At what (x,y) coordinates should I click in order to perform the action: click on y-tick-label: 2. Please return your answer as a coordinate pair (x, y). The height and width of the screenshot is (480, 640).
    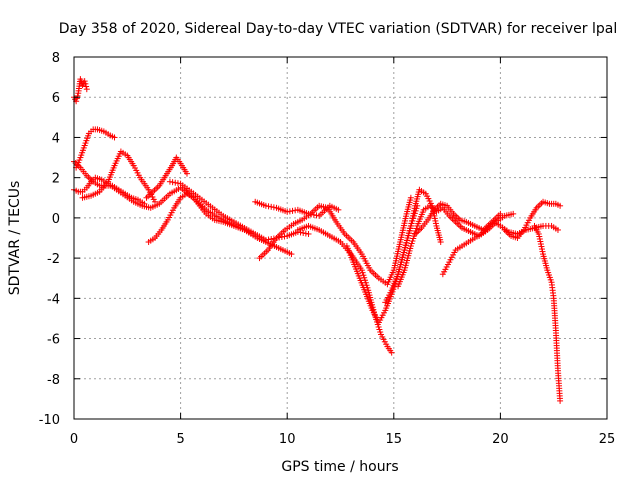
    Looking at the image, I should click on (56, 179).